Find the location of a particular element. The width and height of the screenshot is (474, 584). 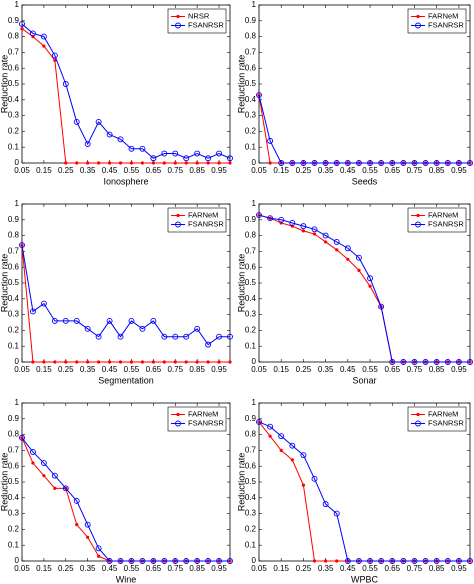

series-line is located at coordinates (125, 499).